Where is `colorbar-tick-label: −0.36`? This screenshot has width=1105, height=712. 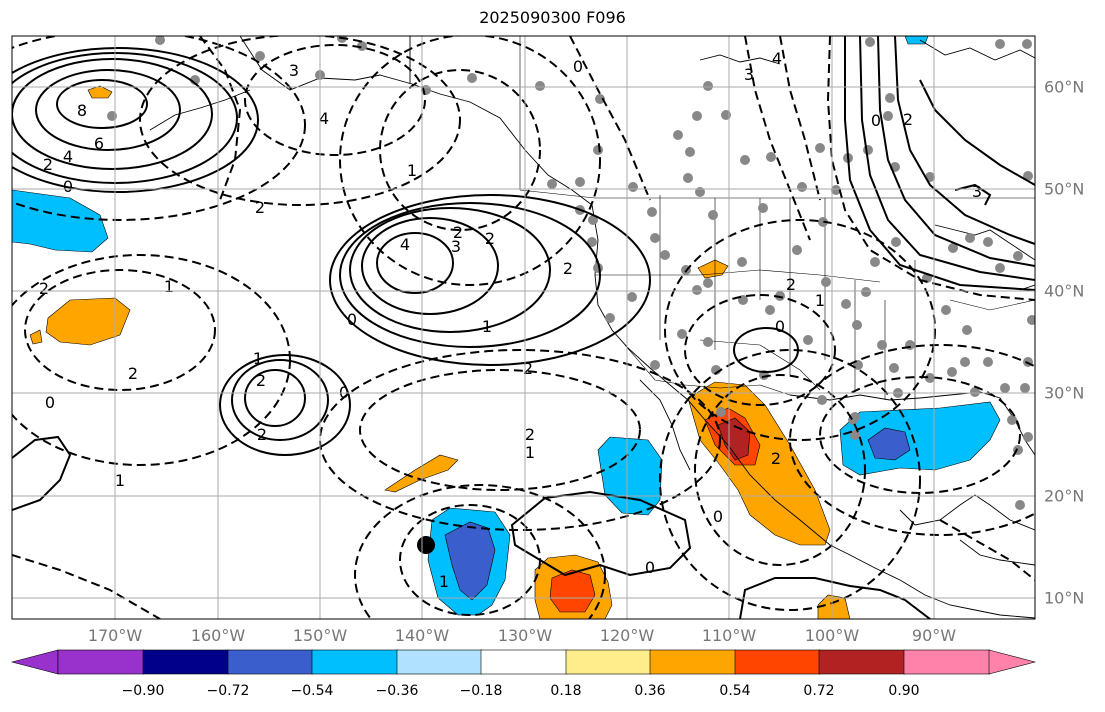
colorbar-tick-label: −0.36 is located at coordinates (397, 691).